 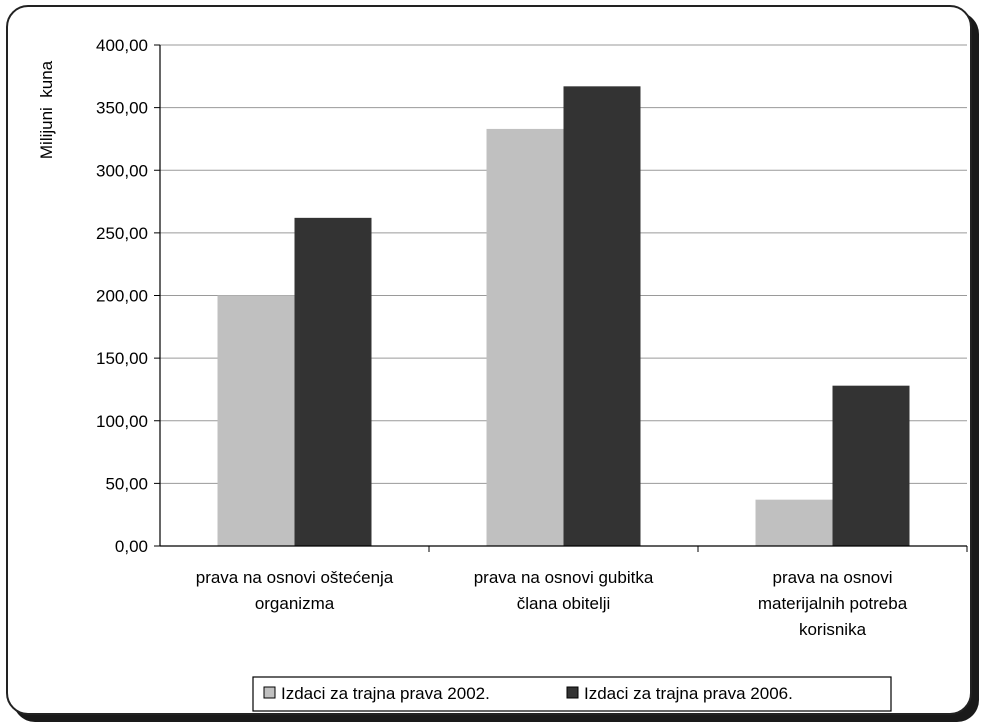 I want to click on legend-label: Izdaci za trajna prava 2002., so click(x=385, y=693).